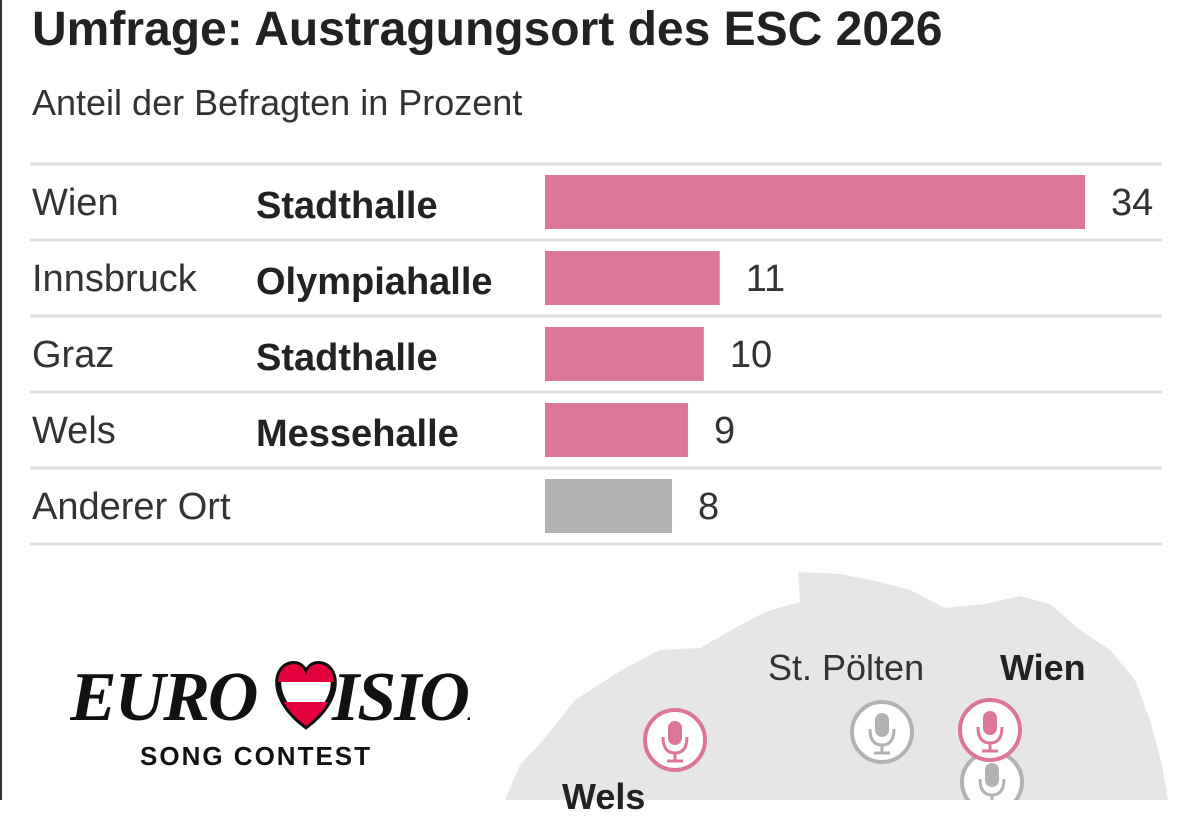  Describe the element at coordinates (675, 740) in the screenshot. I see `mic-marker-wels` at that location.